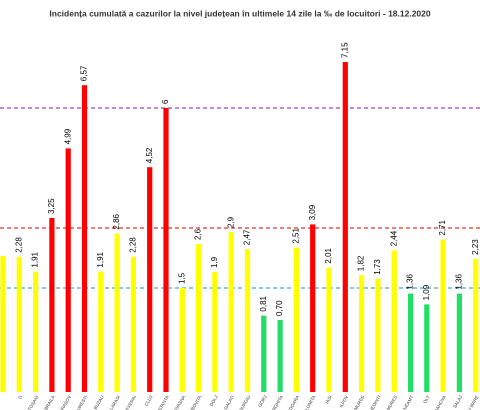  What do you see at coordinates (392, 402) in the screenshot?
I see `x-tick-label: MURES` at bounding box center [392, 402].